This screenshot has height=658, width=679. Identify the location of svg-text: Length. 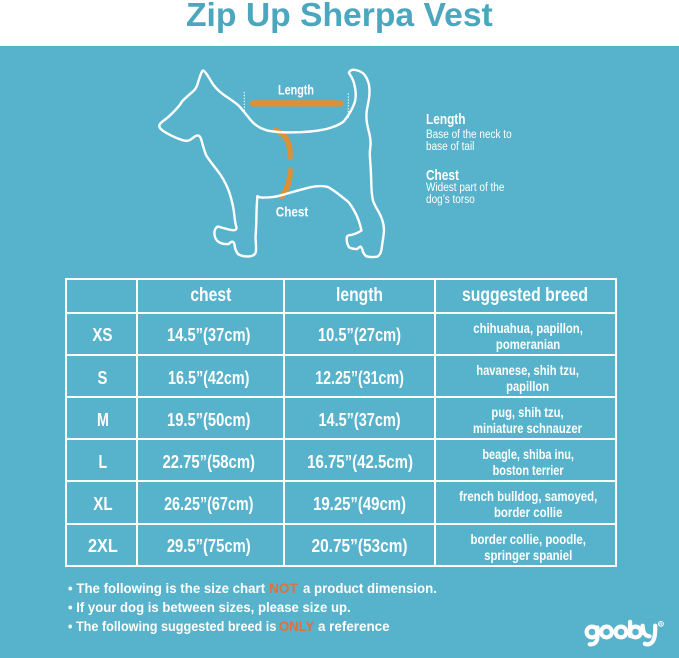
(296, 90).